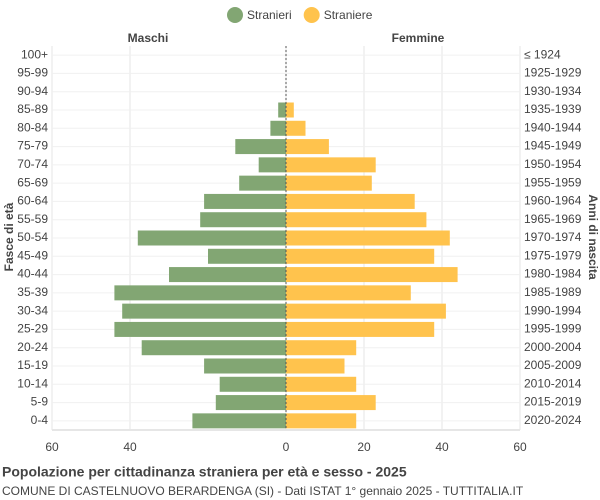 This screenshot has height=500, width=600. What do you see at coordinates (32, 255) in the screenshot?
I see `y-tick-label: 45-49` at bounding box center [32, 255].